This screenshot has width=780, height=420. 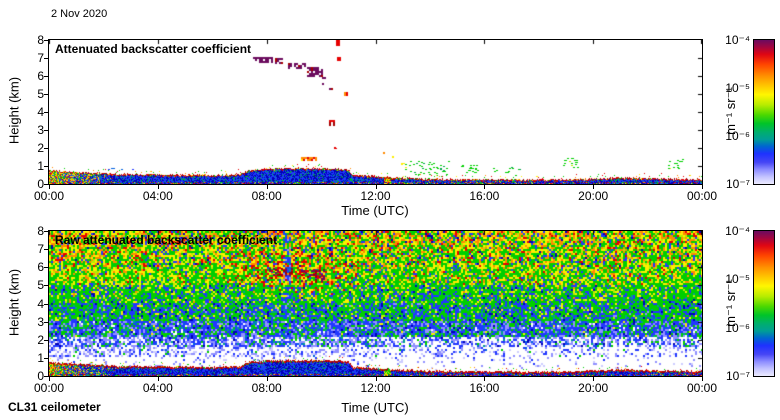 I want to click on colorbar-bottom, so click(x=764, y=303).